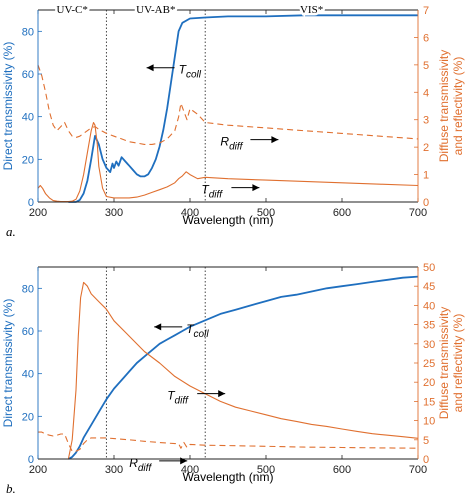 The height and width of the screenshot is (501, 474). I want to click on y-right-tick-label: 40, so click(429, 306).